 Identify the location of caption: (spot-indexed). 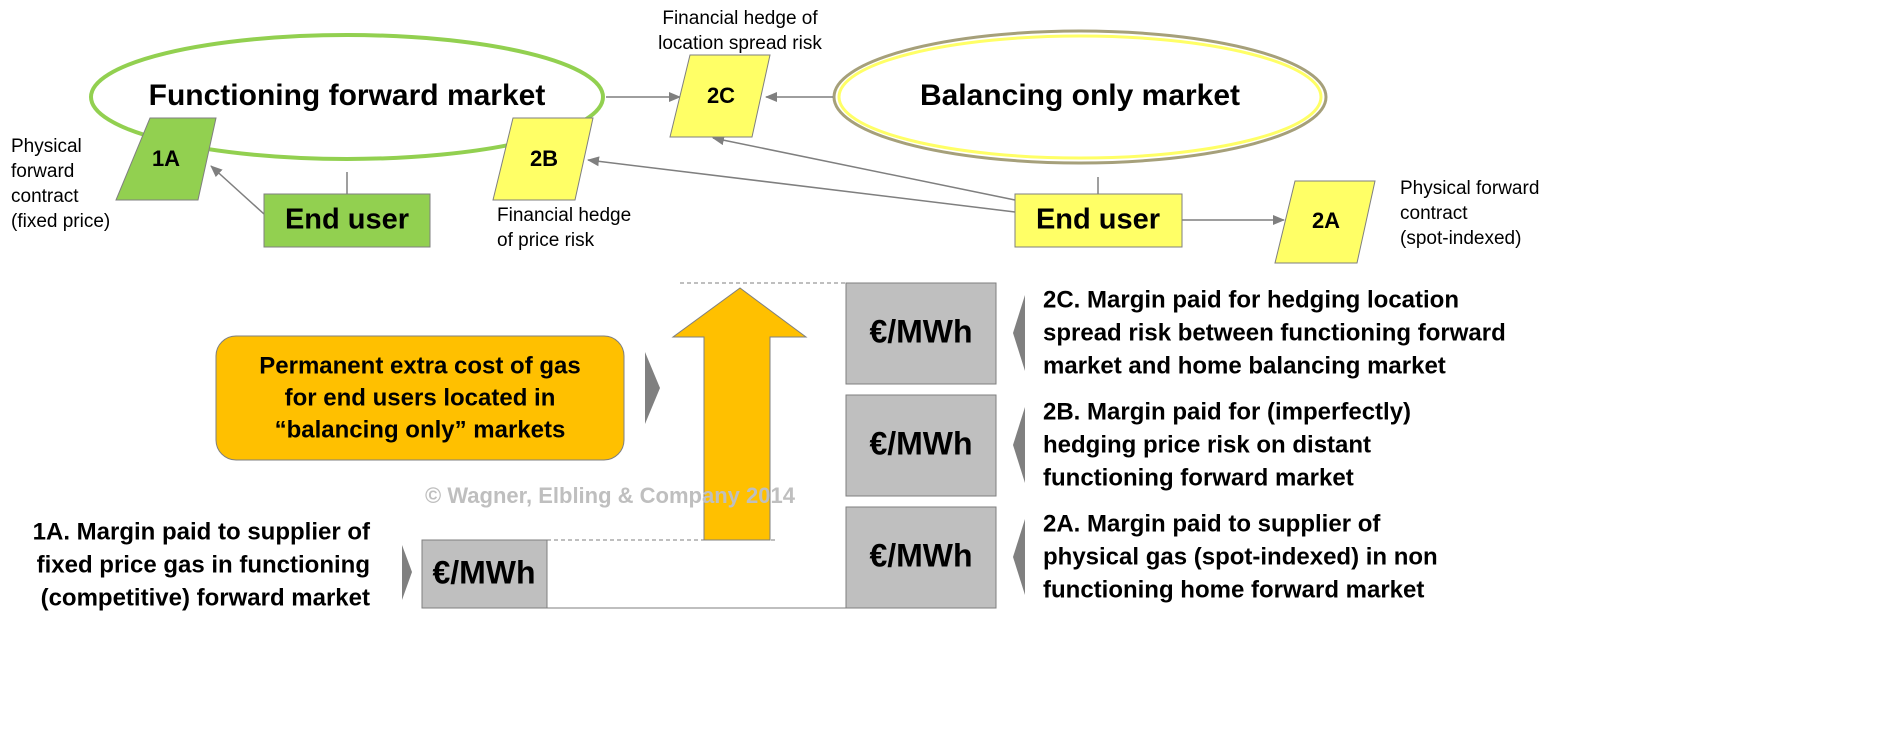
(1460, 238).